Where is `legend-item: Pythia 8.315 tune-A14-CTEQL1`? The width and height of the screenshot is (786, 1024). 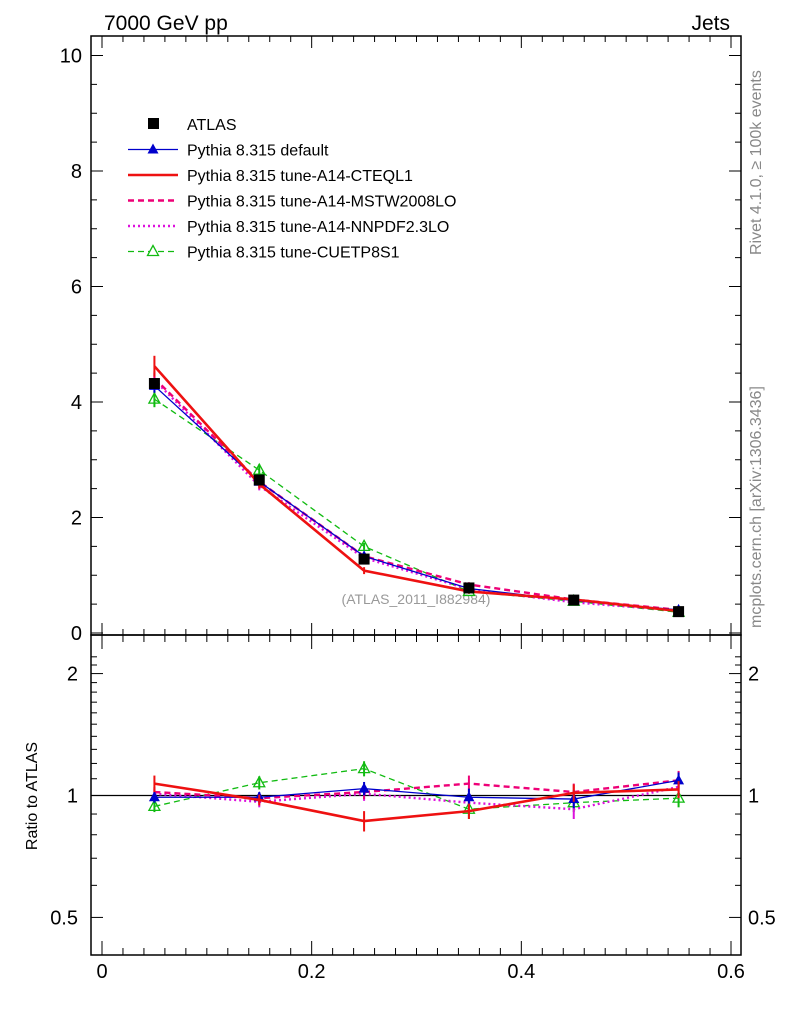
legend-item: Pythia 8.315 tune-A14-CTEQL1 is located at coordinates (270, 176).